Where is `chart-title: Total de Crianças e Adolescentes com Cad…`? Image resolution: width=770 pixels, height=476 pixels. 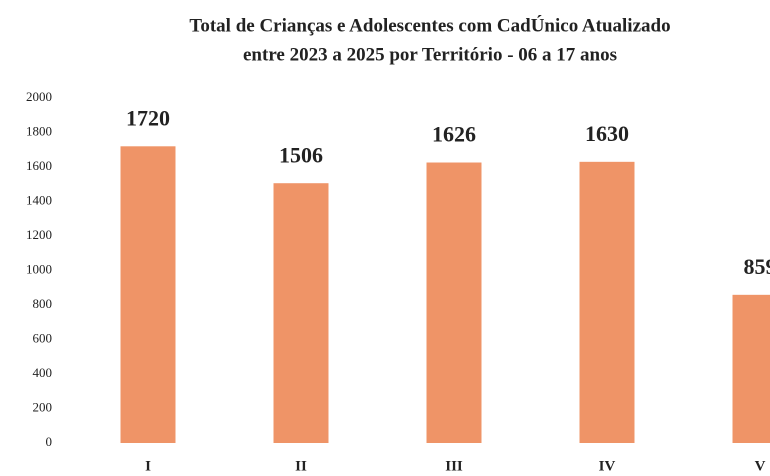 chart-title: Total de Crianças e Adolescentes com Cad… is located at coordinates (429, 25).